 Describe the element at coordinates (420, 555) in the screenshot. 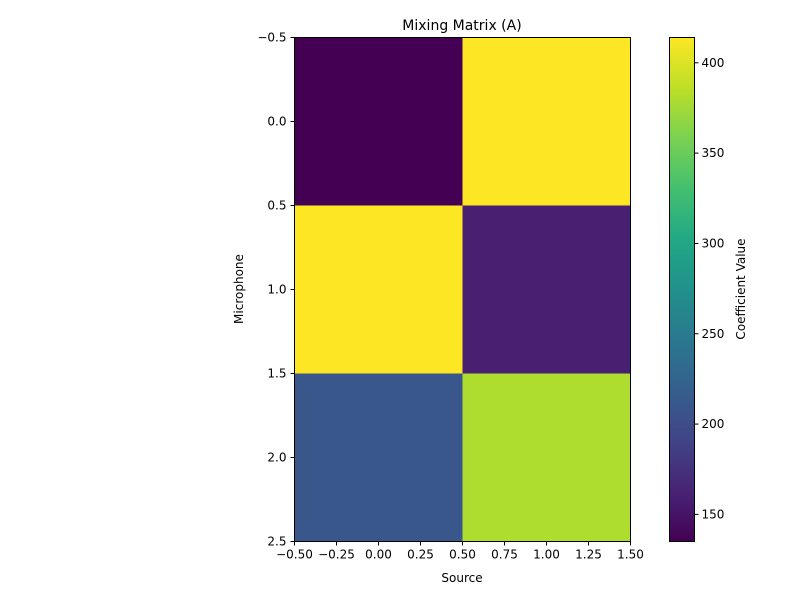

I see `x-tick-label: 0.25` at that location.